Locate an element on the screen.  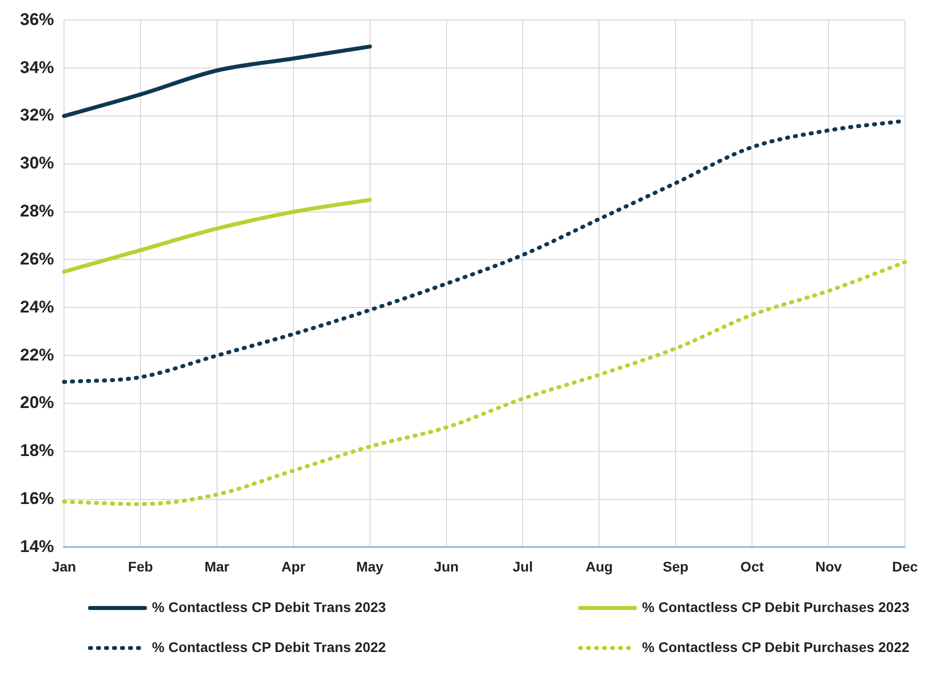
x-tick-label: Jun is located at coordinates (446, 566).